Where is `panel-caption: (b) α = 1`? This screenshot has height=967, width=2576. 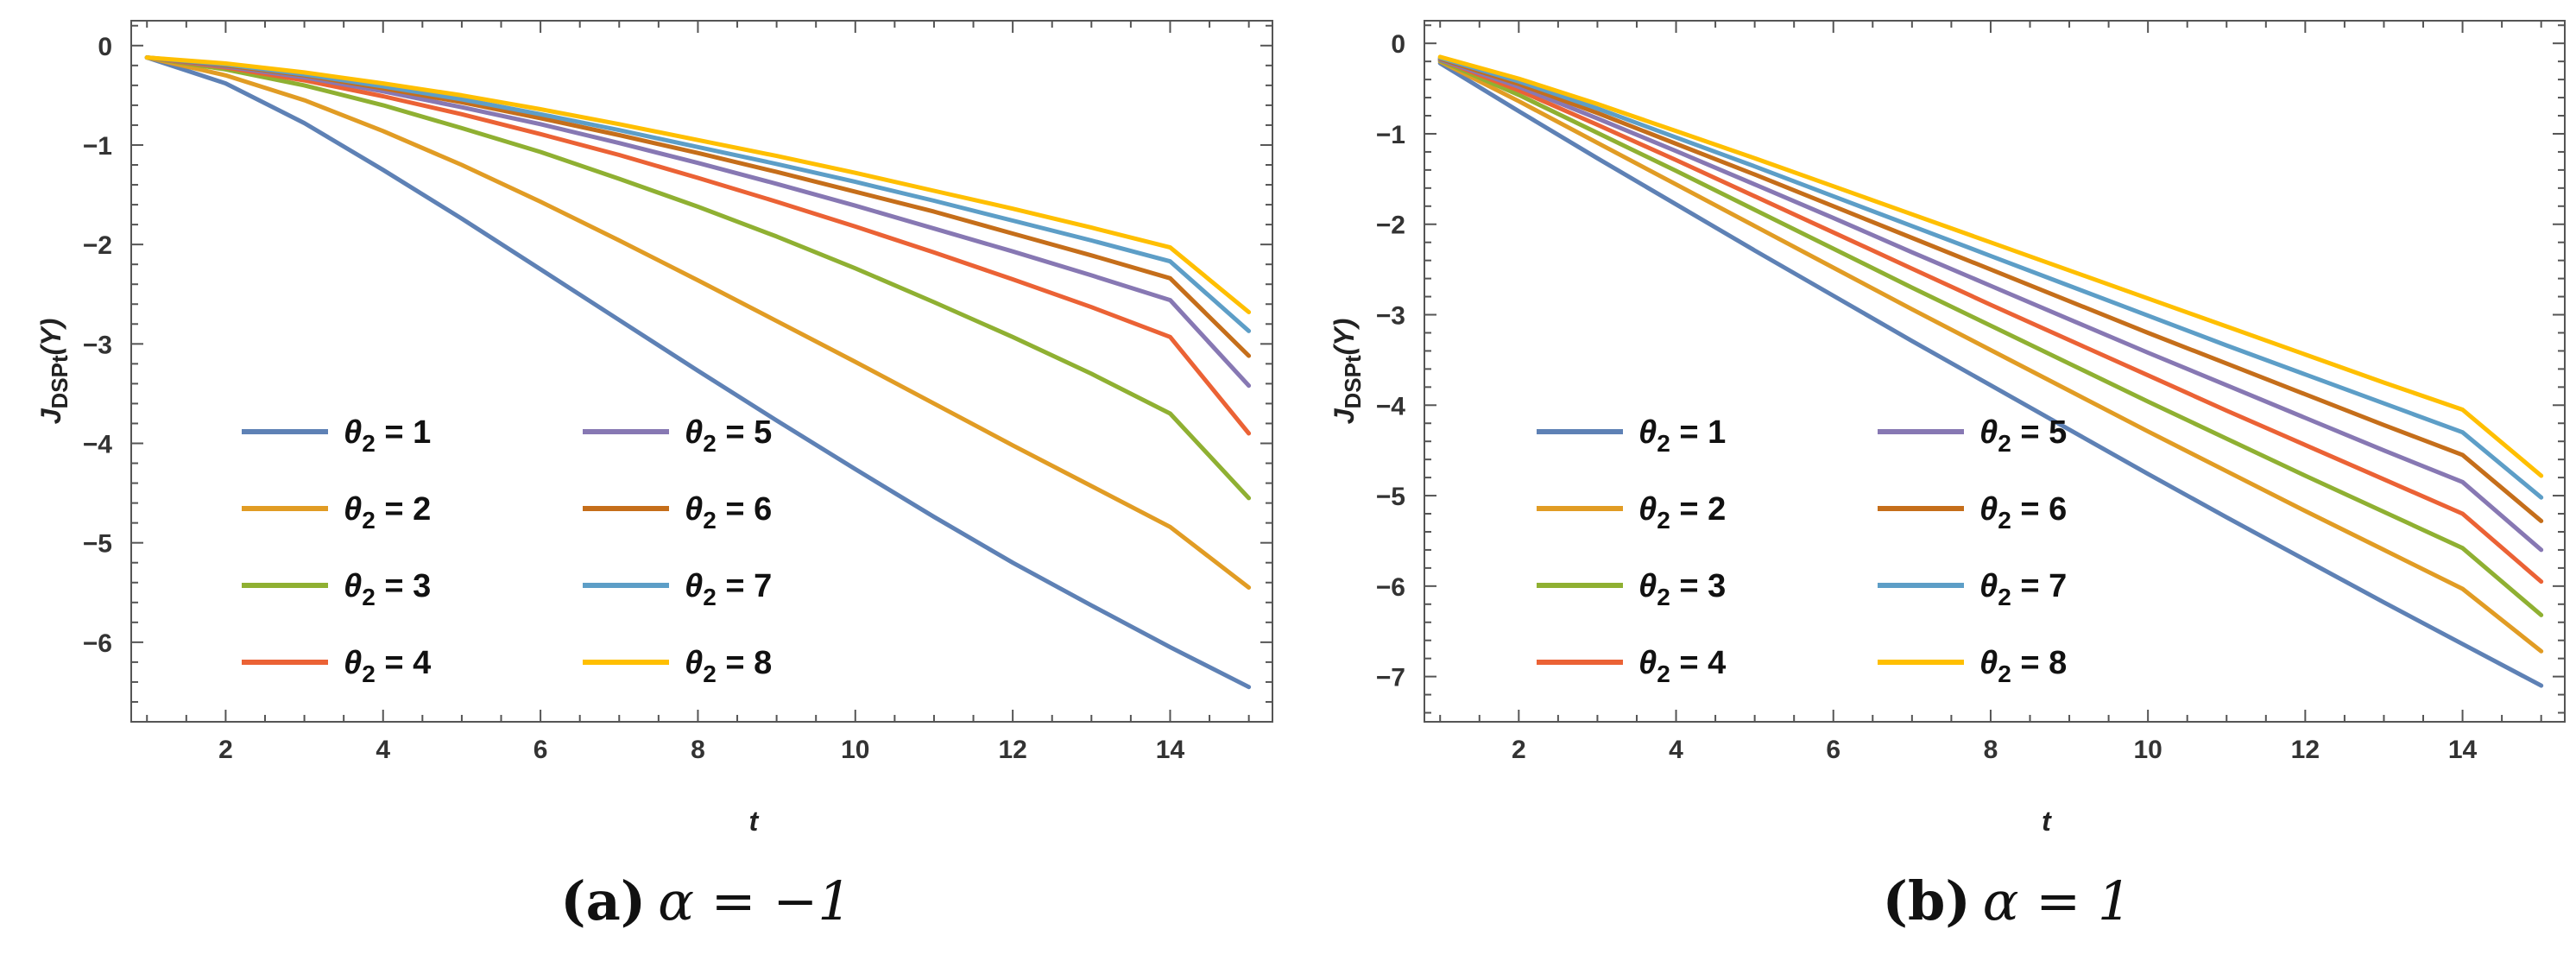 panel-caption: (b) α = 1 is located at coordinates (2007, 900).